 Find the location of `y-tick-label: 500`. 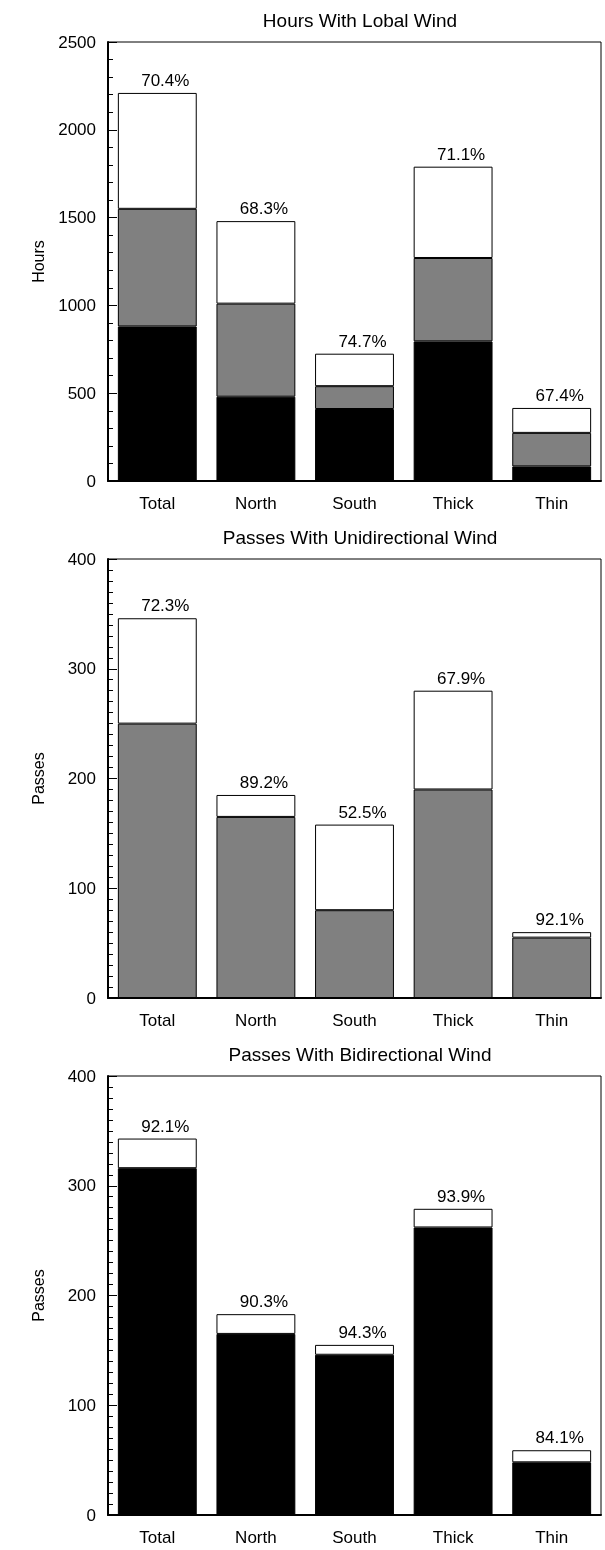

y-tick-label: 500 is located at coordinates (81, 393).